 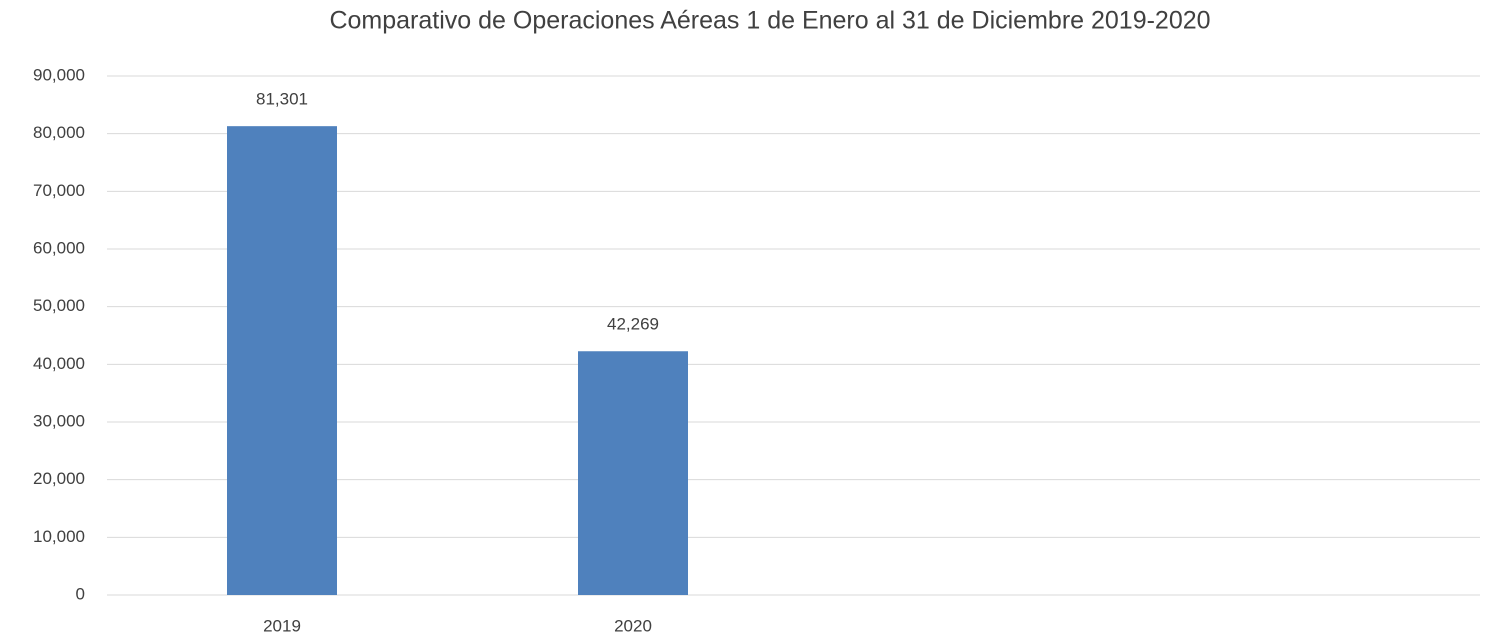 I want to click on y-tick-label: 0, so click(x=80, y=593).